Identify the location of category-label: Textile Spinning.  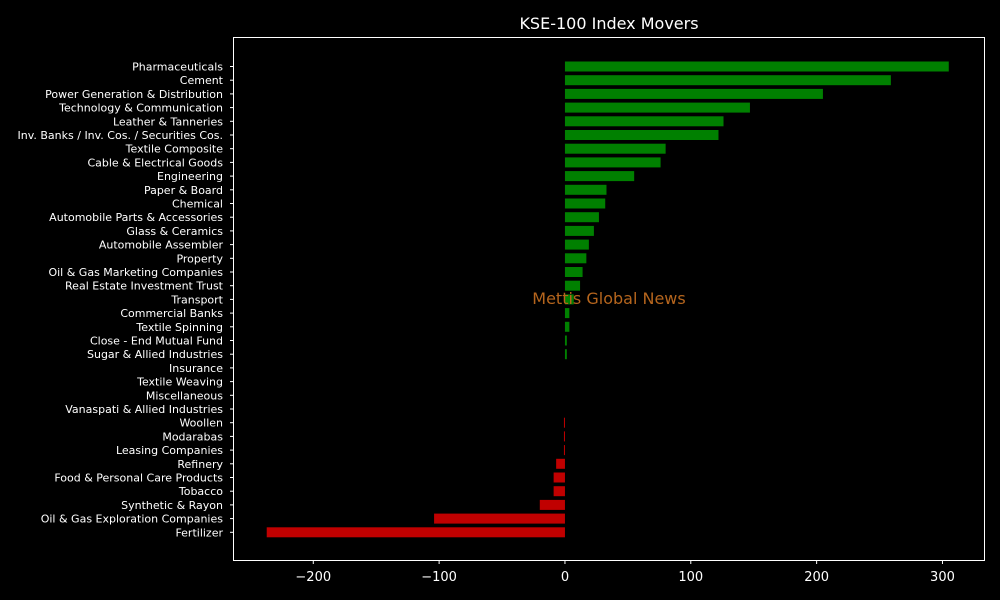
(179, 327).